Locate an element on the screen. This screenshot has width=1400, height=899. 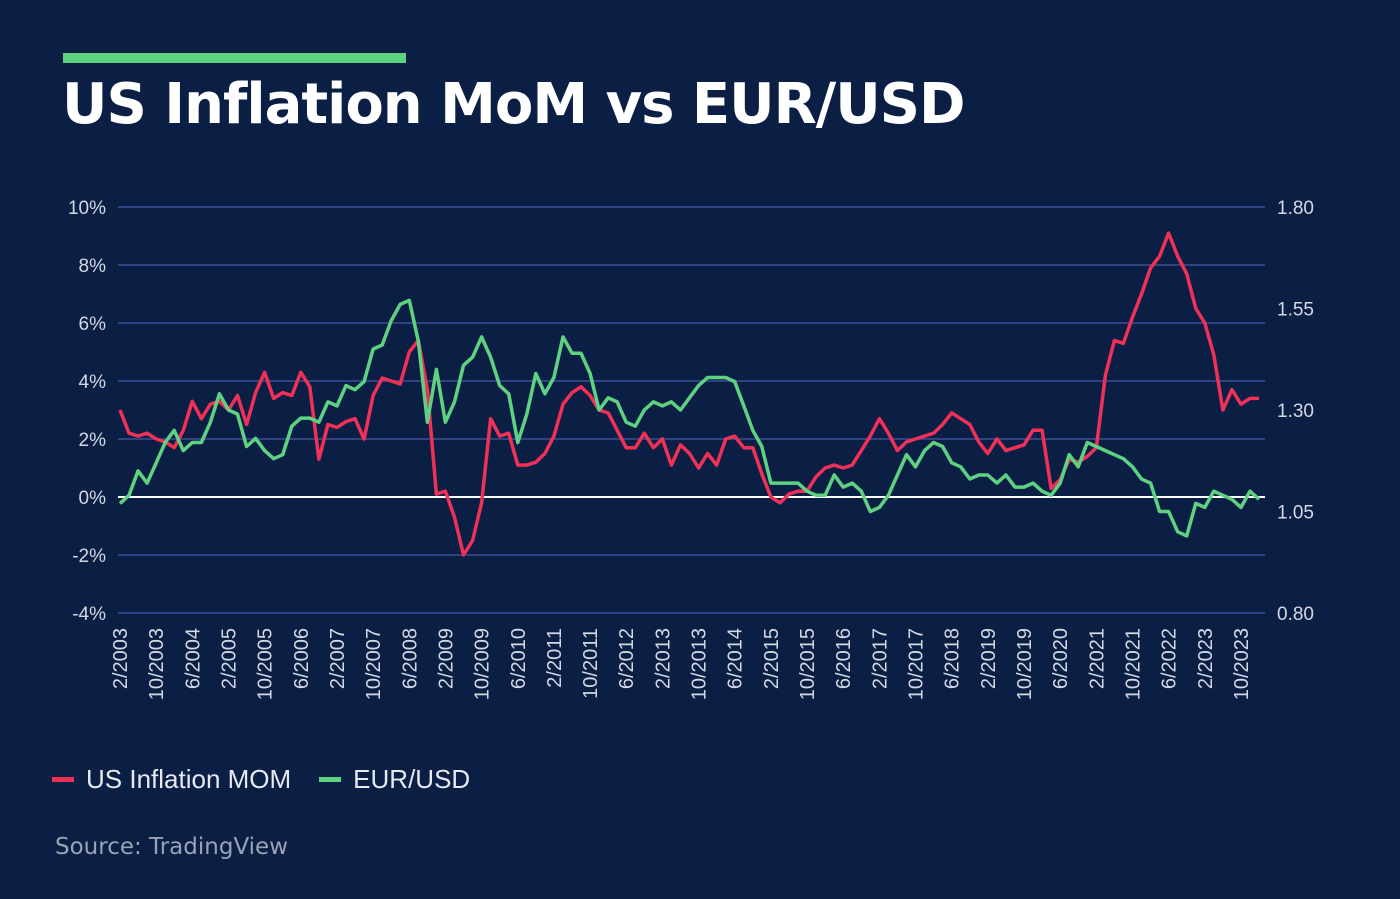
x-tick-label: 10/2009 is located at coordinates (483, 664).